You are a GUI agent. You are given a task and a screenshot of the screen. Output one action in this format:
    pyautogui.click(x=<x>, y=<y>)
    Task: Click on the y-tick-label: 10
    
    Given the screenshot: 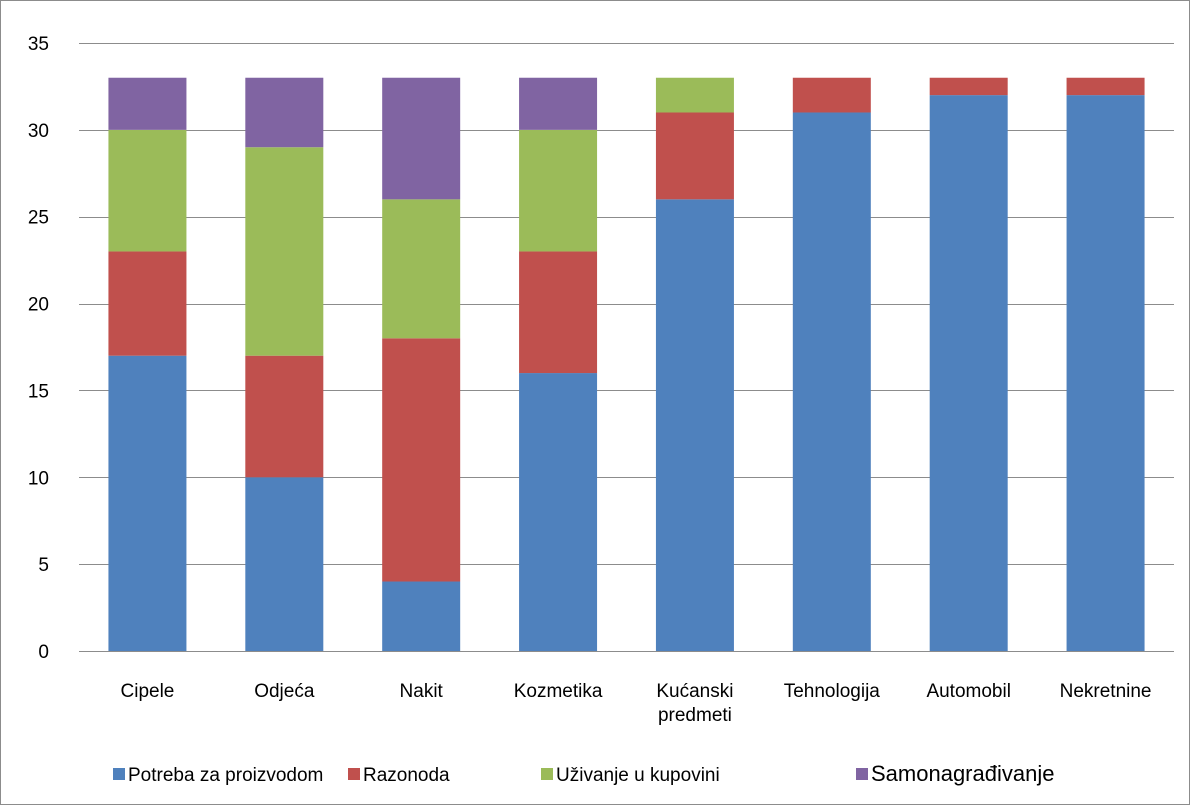 What is the action you would take?
    pyautogui.click(x=38, y=478)
    